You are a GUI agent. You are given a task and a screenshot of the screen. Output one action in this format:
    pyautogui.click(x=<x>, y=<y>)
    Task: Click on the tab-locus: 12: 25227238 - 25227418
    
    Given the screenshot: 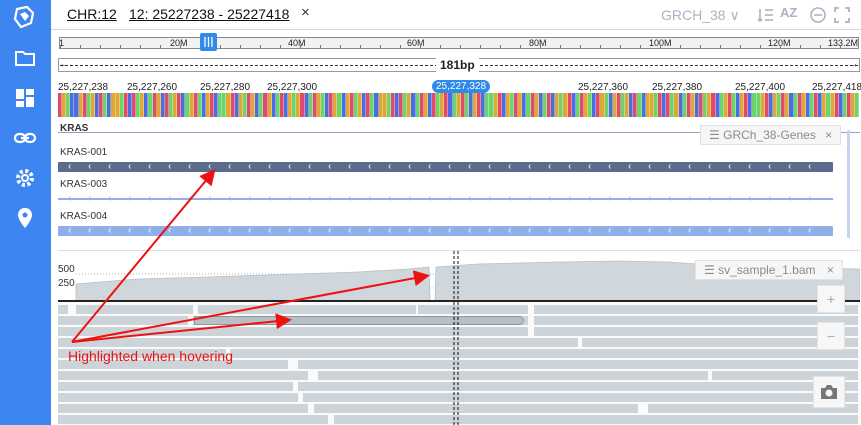 What is the action you would take?
    pyautogui.click(x=209, y=14)
    